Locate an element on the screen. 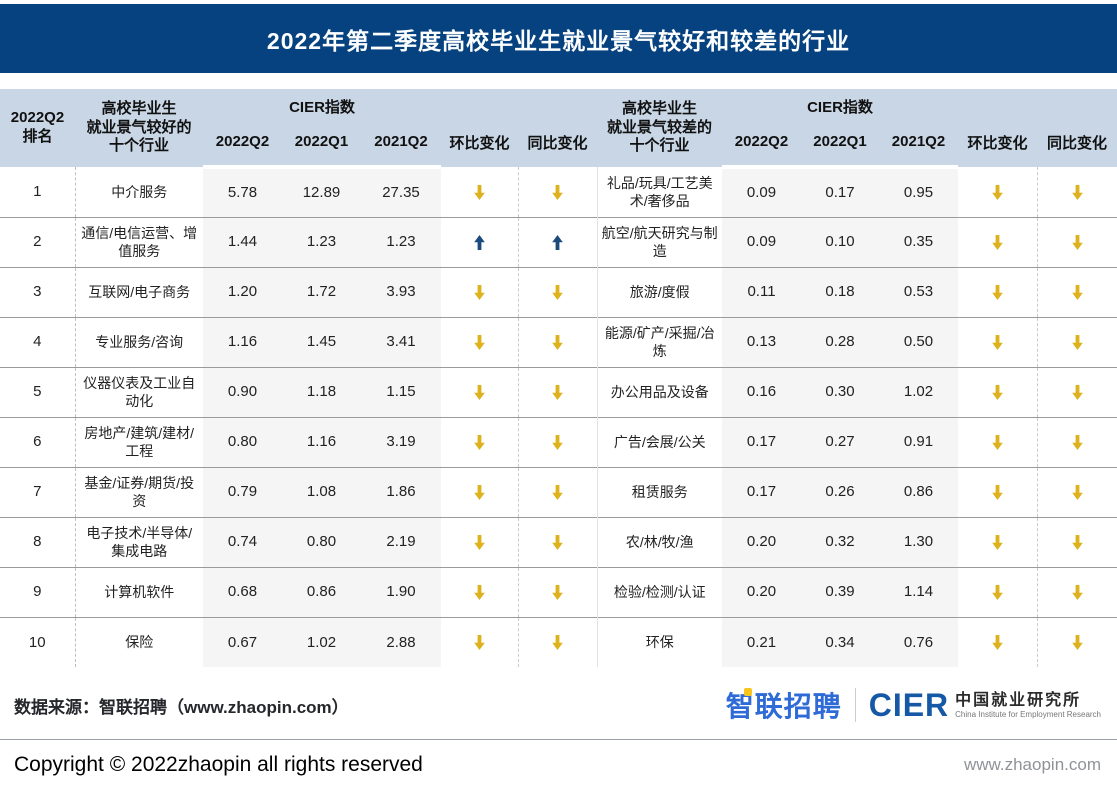  better-cier-2021q2-cell: 1.86 is located at coordinates (401, 491).